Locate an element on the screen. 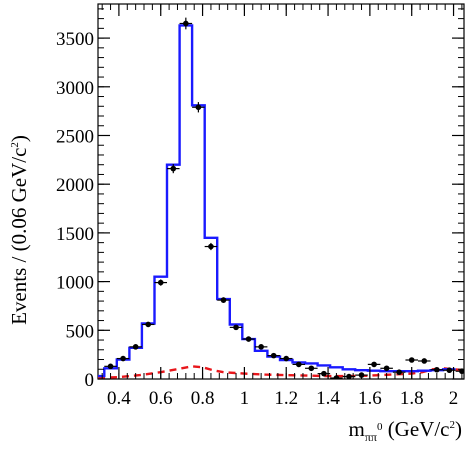  x-tick-label: 1.6 is located at coordinates (370, 398).